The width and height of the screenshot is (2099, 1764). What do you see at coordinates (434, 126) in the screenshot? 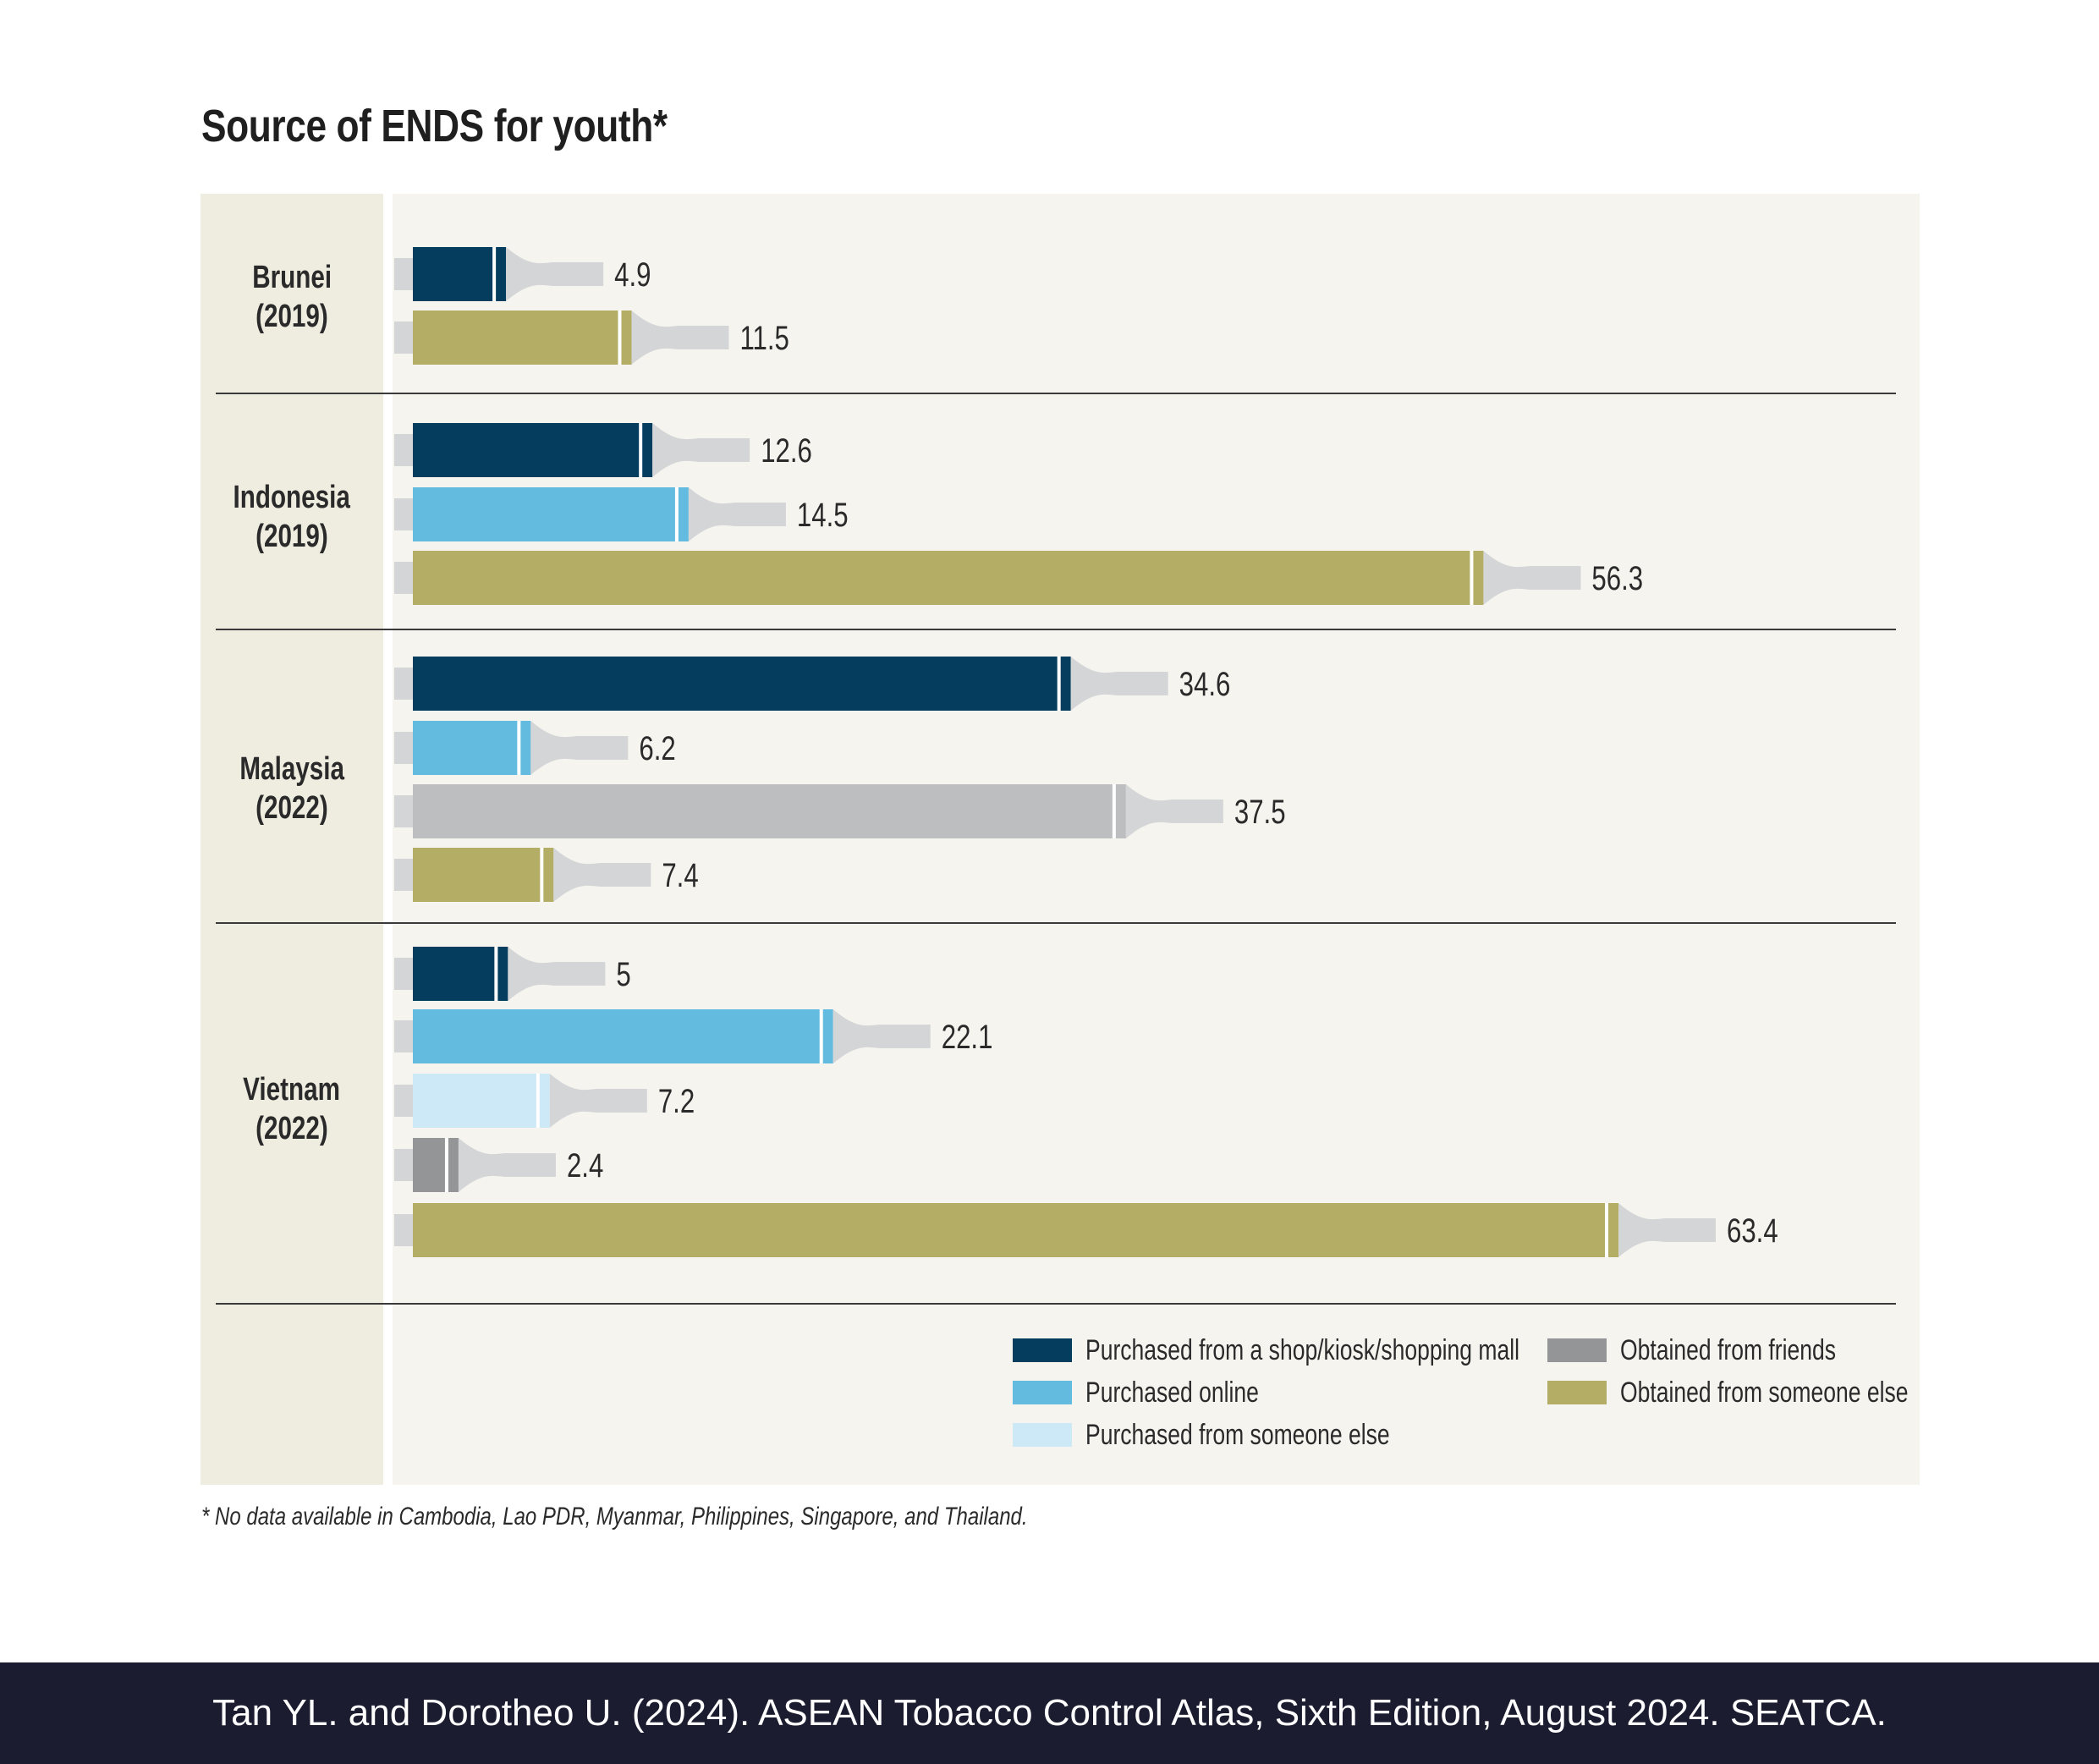
I see `chart-title: Source of ENDS for youth*` at bounding box center [434, 126].